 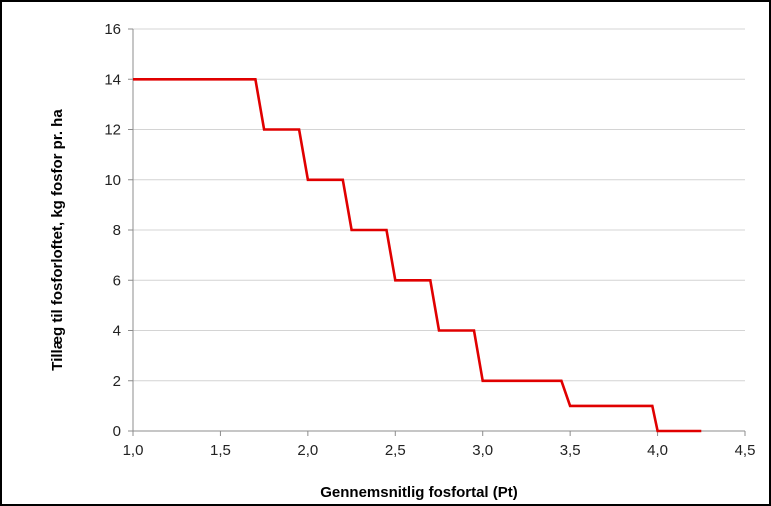 I want to click on x-tick-label-6: 4,0, so click(x=657, y=450).